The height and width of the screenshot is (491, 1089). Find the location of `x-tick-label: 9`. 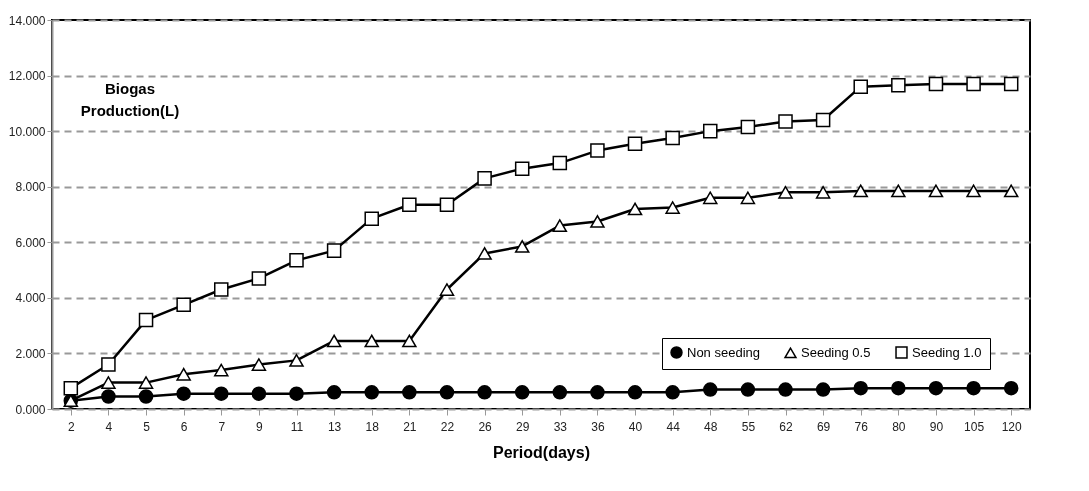

x-tick-label: 9 is located at coordinates (260, 426).